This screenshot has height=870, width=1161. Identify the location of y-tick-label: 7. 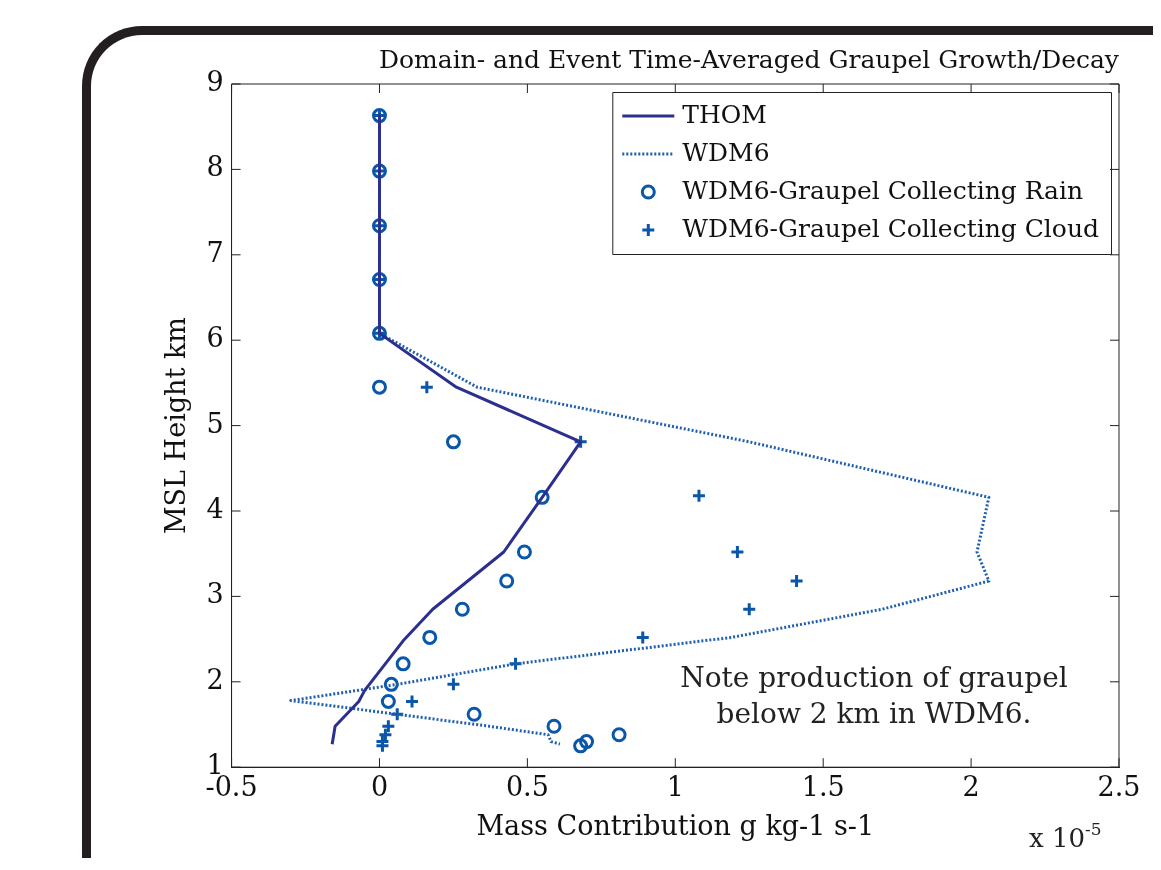
(215, 252).